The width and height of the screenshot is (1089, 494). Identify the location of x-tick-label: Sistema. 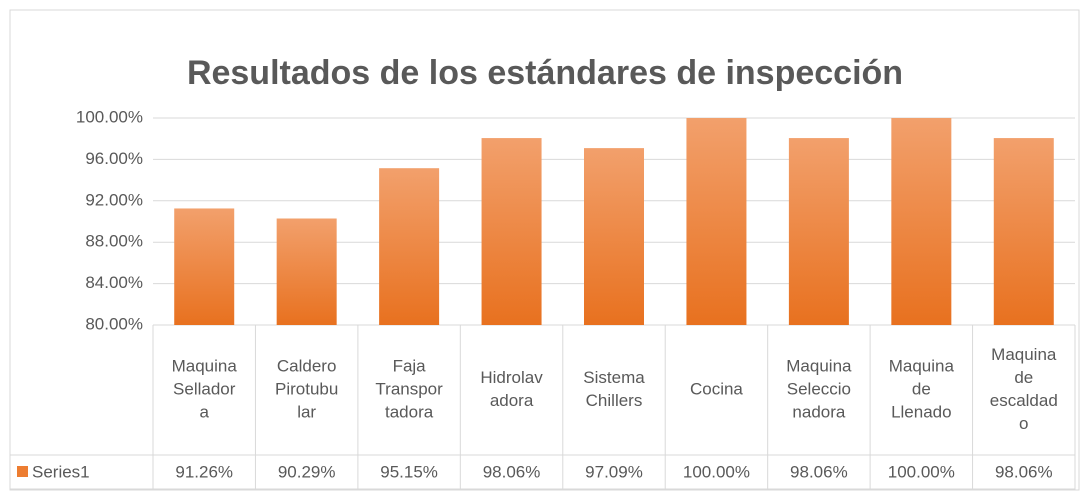
(614, 377).